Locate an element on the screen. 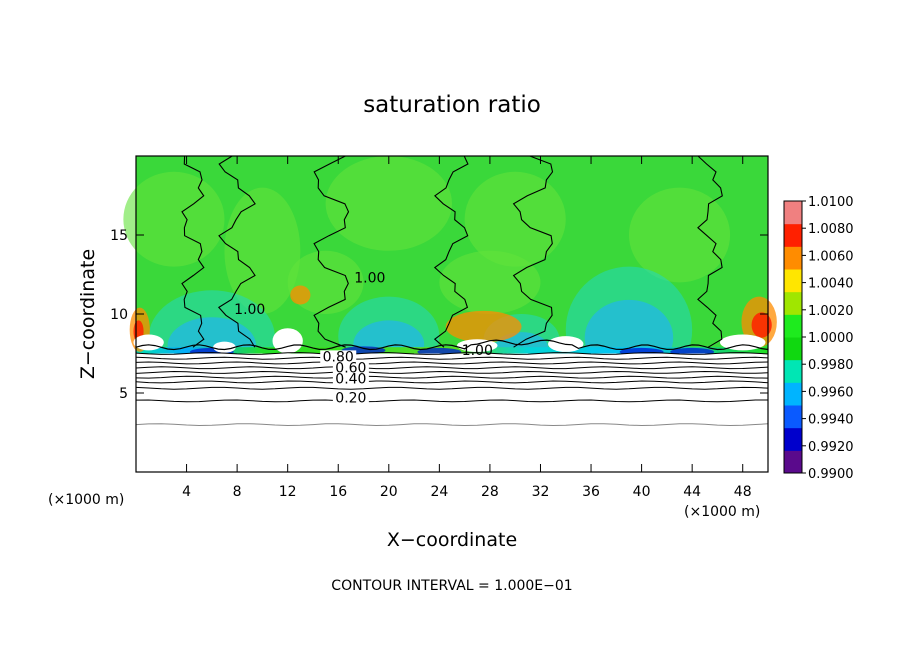 The image size is (904, 654). colorbar-tick-label: 0.9920 is located at coordinates (831, 447).